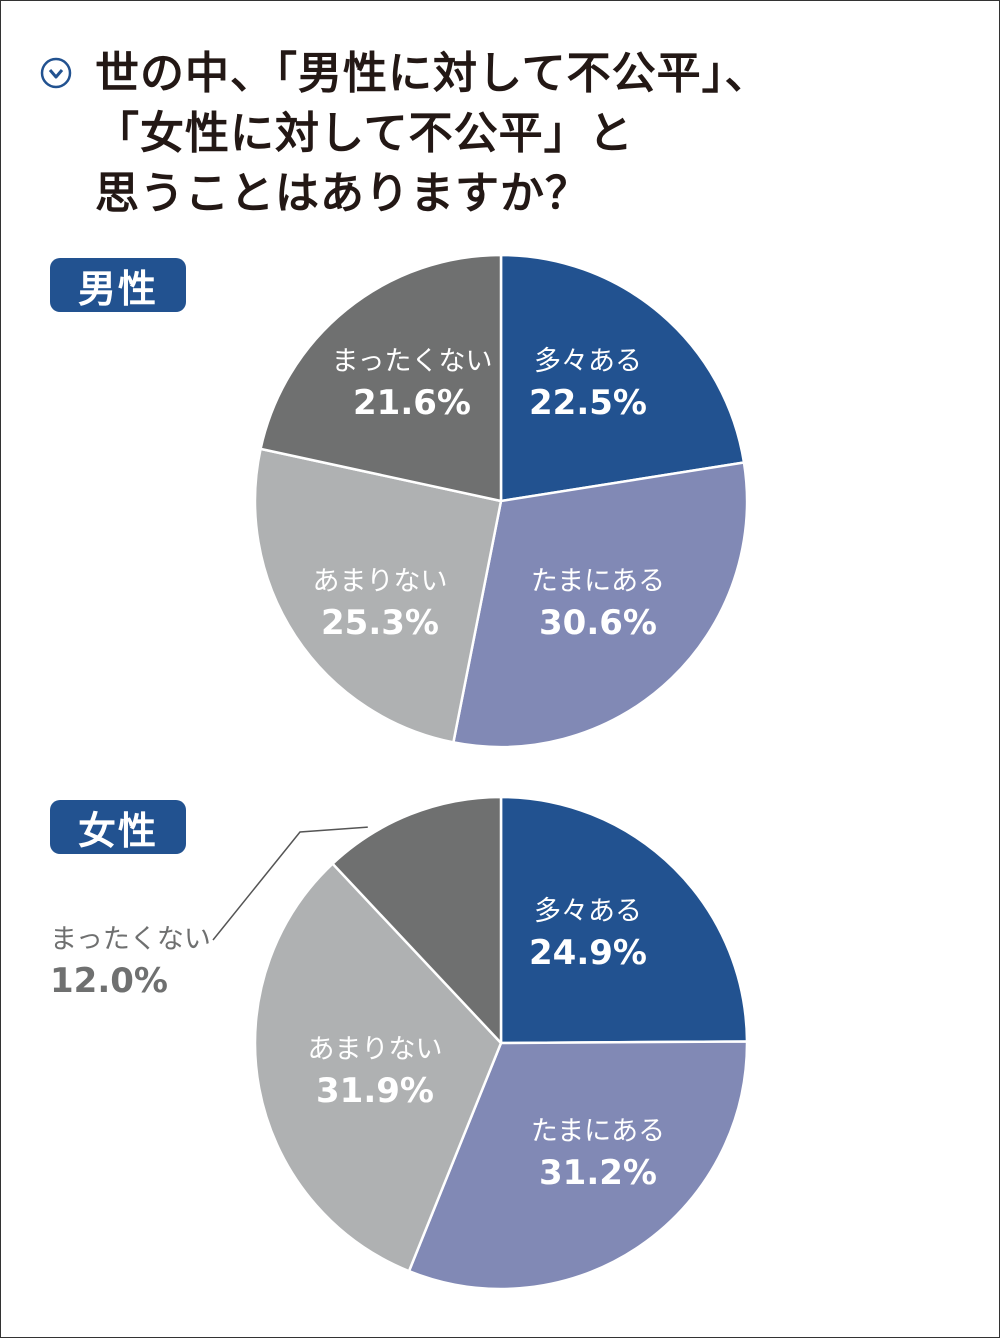 Image resolution: width=1000 pixels, height=1338 pixels. Describe the element at coordinates (364, 133) in the screenshot. I see `title-line-2: 「女性に対して不公平」と` at that location.